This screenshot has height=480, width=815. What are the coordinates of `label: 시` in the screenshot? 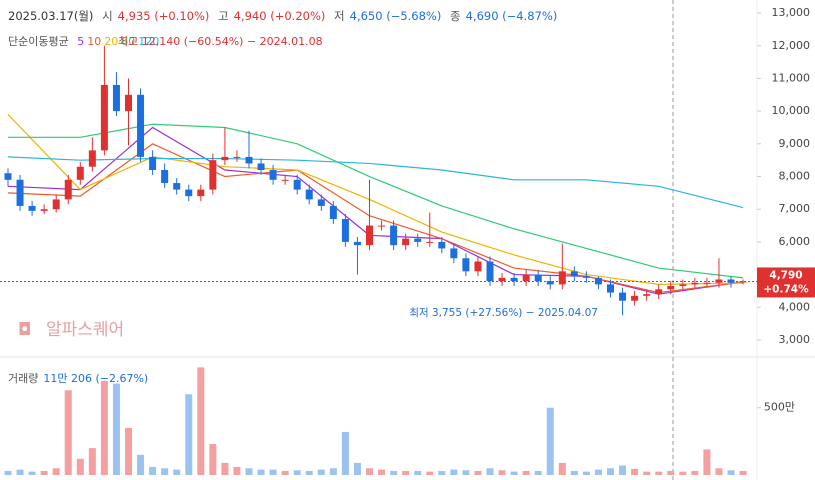 It's located at (107, 16).